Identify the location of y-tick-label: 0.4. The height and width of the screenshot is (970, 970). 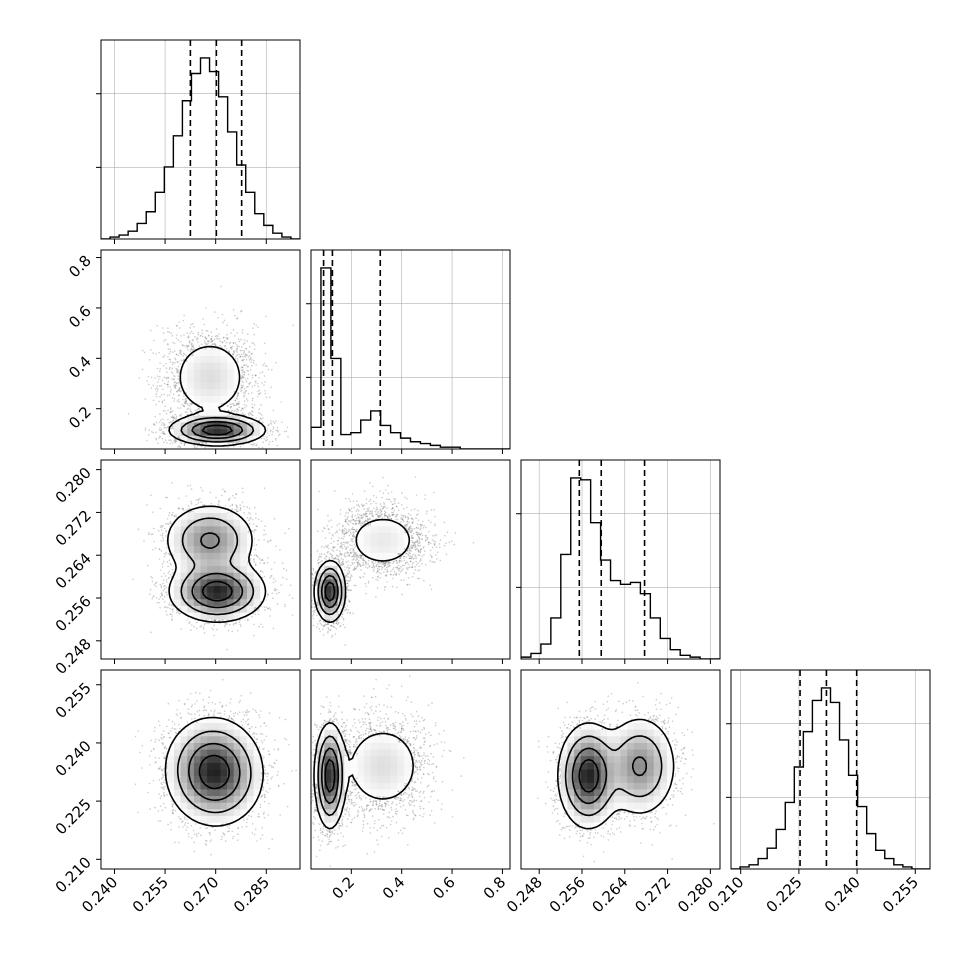
(80, 367).